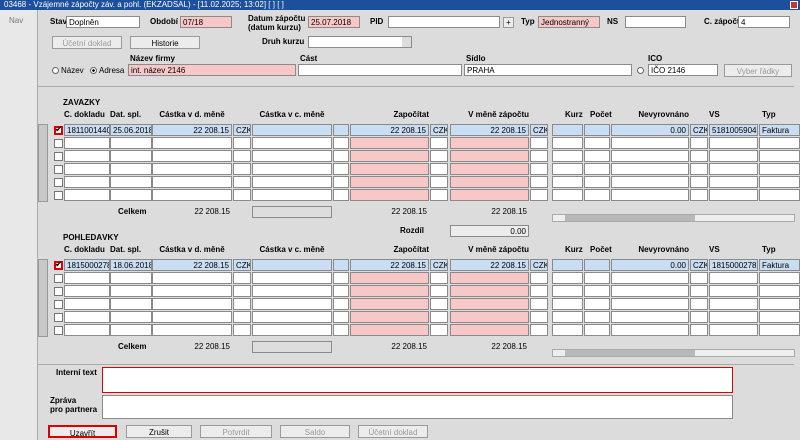 The image size is (800, 440). Describe the element at coordinates (683, 70) in the screenshot. I see `ico-input: IČO 2146` at that location.